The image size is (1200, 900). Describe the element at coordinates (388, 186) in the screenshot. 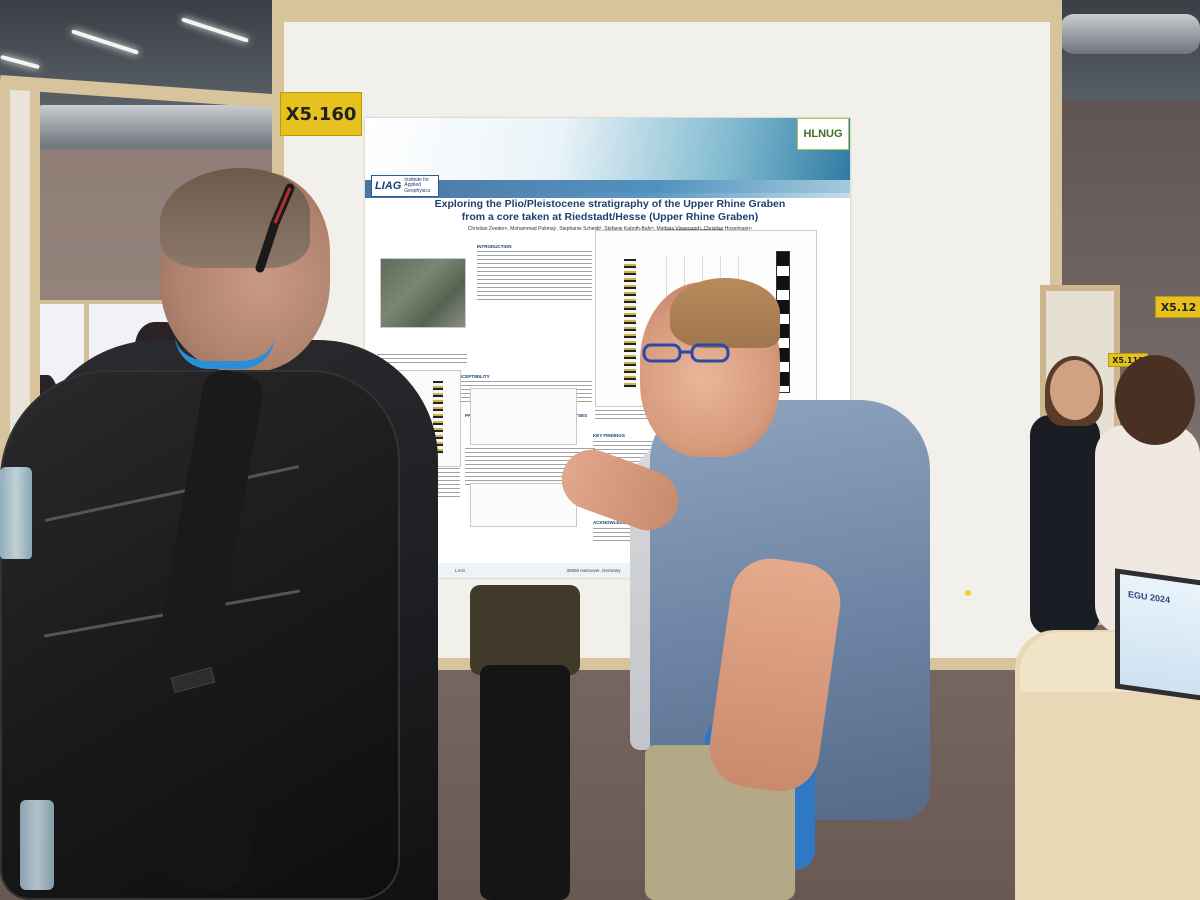

I see `liag-logo-mark: LIAG` at that location.